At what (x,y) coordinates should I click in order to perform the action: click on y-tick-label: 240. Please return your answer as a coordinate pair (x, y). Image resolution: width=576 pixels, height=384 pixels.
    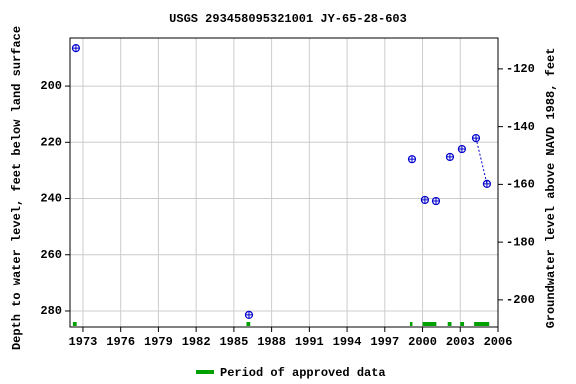
    Looking at the image, I should click on (51, 199).